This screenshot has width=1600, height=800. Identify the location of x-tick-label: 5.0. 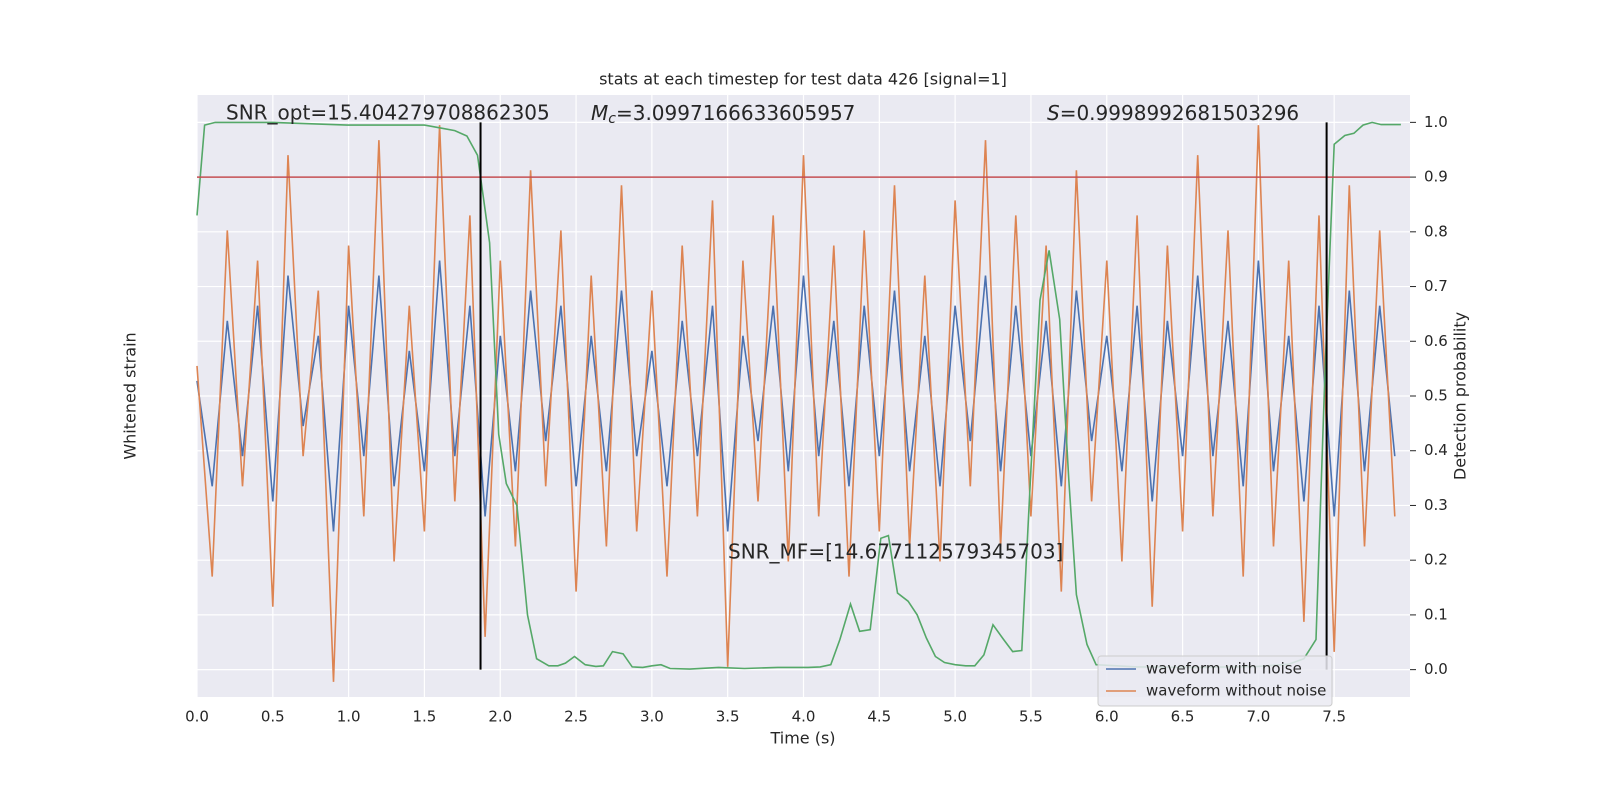
(955, 717).